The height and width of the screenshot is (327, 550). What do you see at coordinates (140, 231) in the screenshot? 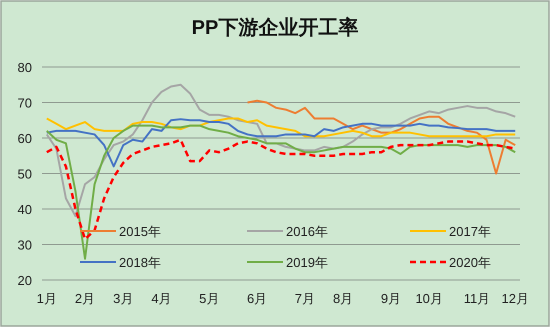
I see `legend-label: 2015年` at bounding box center [140, 231].